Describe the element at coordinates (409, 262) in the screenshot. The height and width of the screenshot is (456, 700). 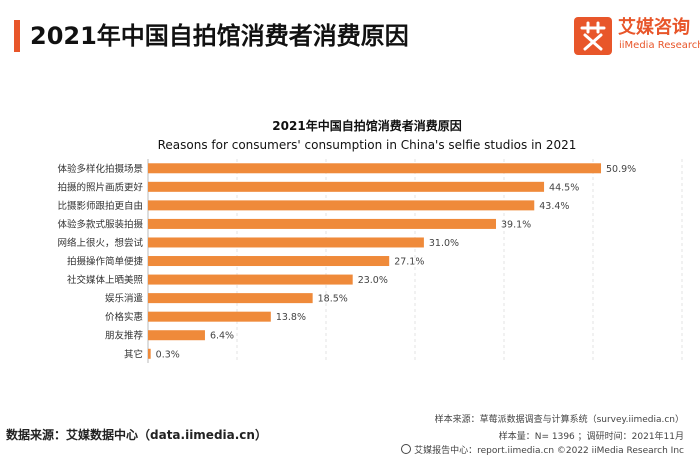
I see `value-label: 27.1%` at that location.